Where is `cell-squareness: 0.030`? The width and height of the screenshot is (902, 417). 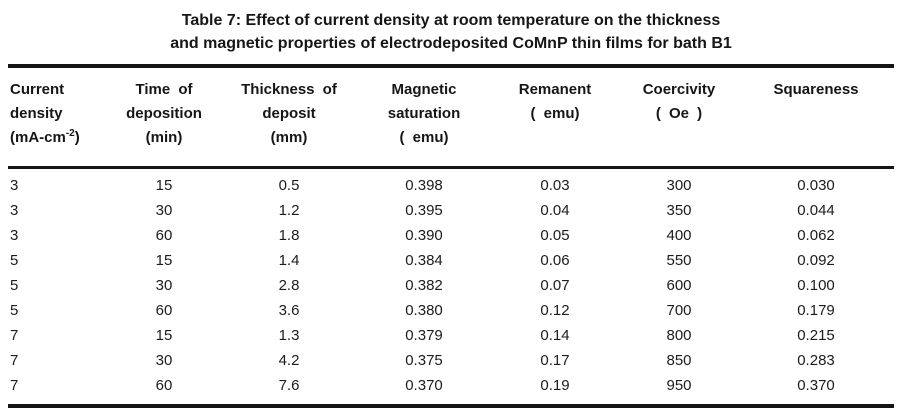 cell-squareness: 0.030 is located at coordinates (816, 185).